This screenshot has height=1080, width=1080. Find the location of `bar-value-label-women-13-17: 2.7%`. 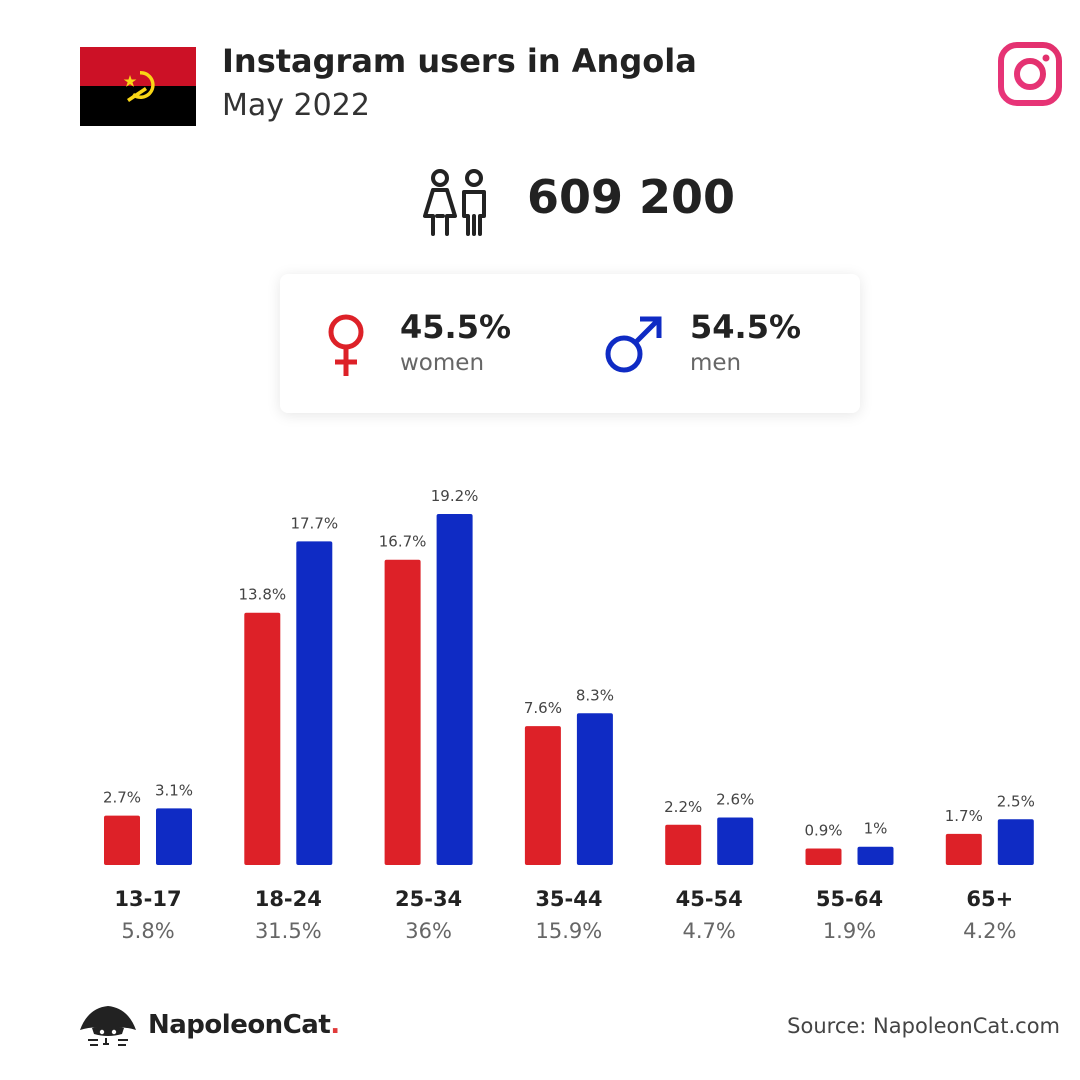

bar-value-label-women-13-17: 2.7% is located at coordinates (122, 798).